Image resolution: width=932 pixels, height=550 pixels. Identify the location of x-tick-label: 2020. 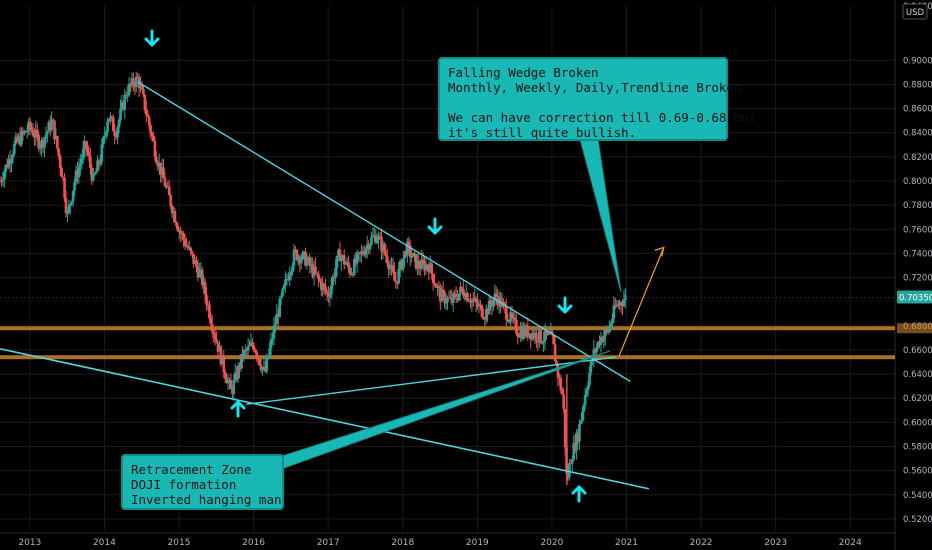
(551, 543).